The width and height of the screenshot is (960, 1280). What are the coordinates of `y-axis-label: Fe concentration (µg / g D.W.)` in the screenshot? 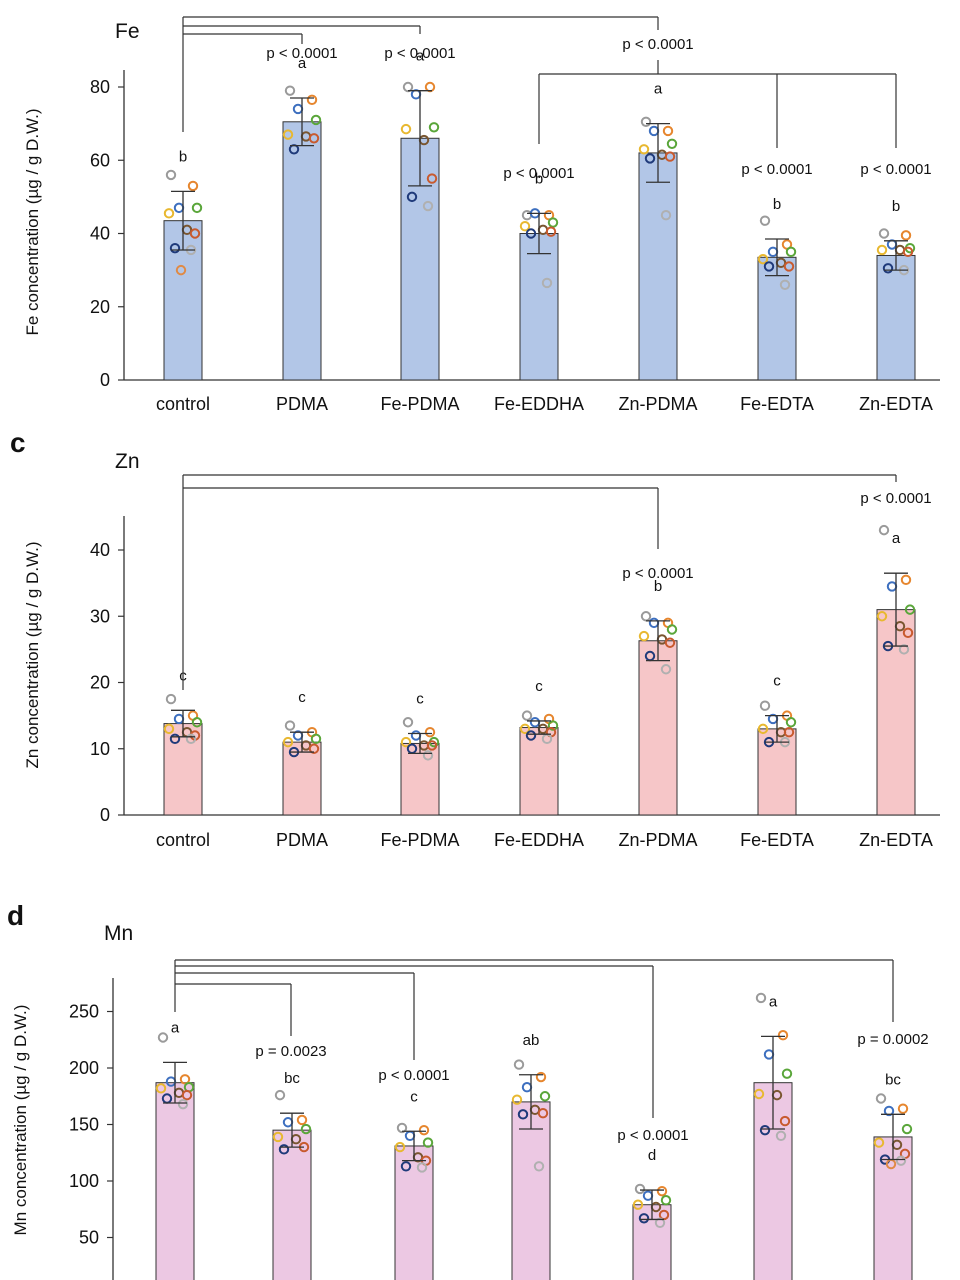 It's located at (32, 221).